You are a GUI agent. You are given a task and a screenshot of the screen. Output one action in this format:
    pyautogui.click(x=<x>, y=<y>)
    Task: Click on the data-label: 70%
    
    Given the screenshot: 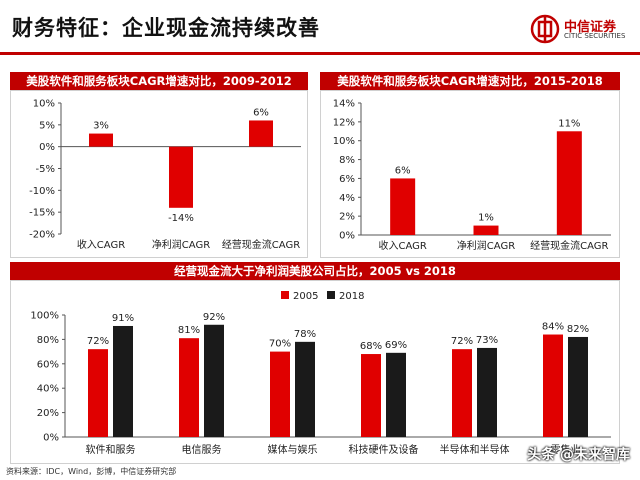 What is the action you would take?
    pyautogui.click(x=280, y=344)
    